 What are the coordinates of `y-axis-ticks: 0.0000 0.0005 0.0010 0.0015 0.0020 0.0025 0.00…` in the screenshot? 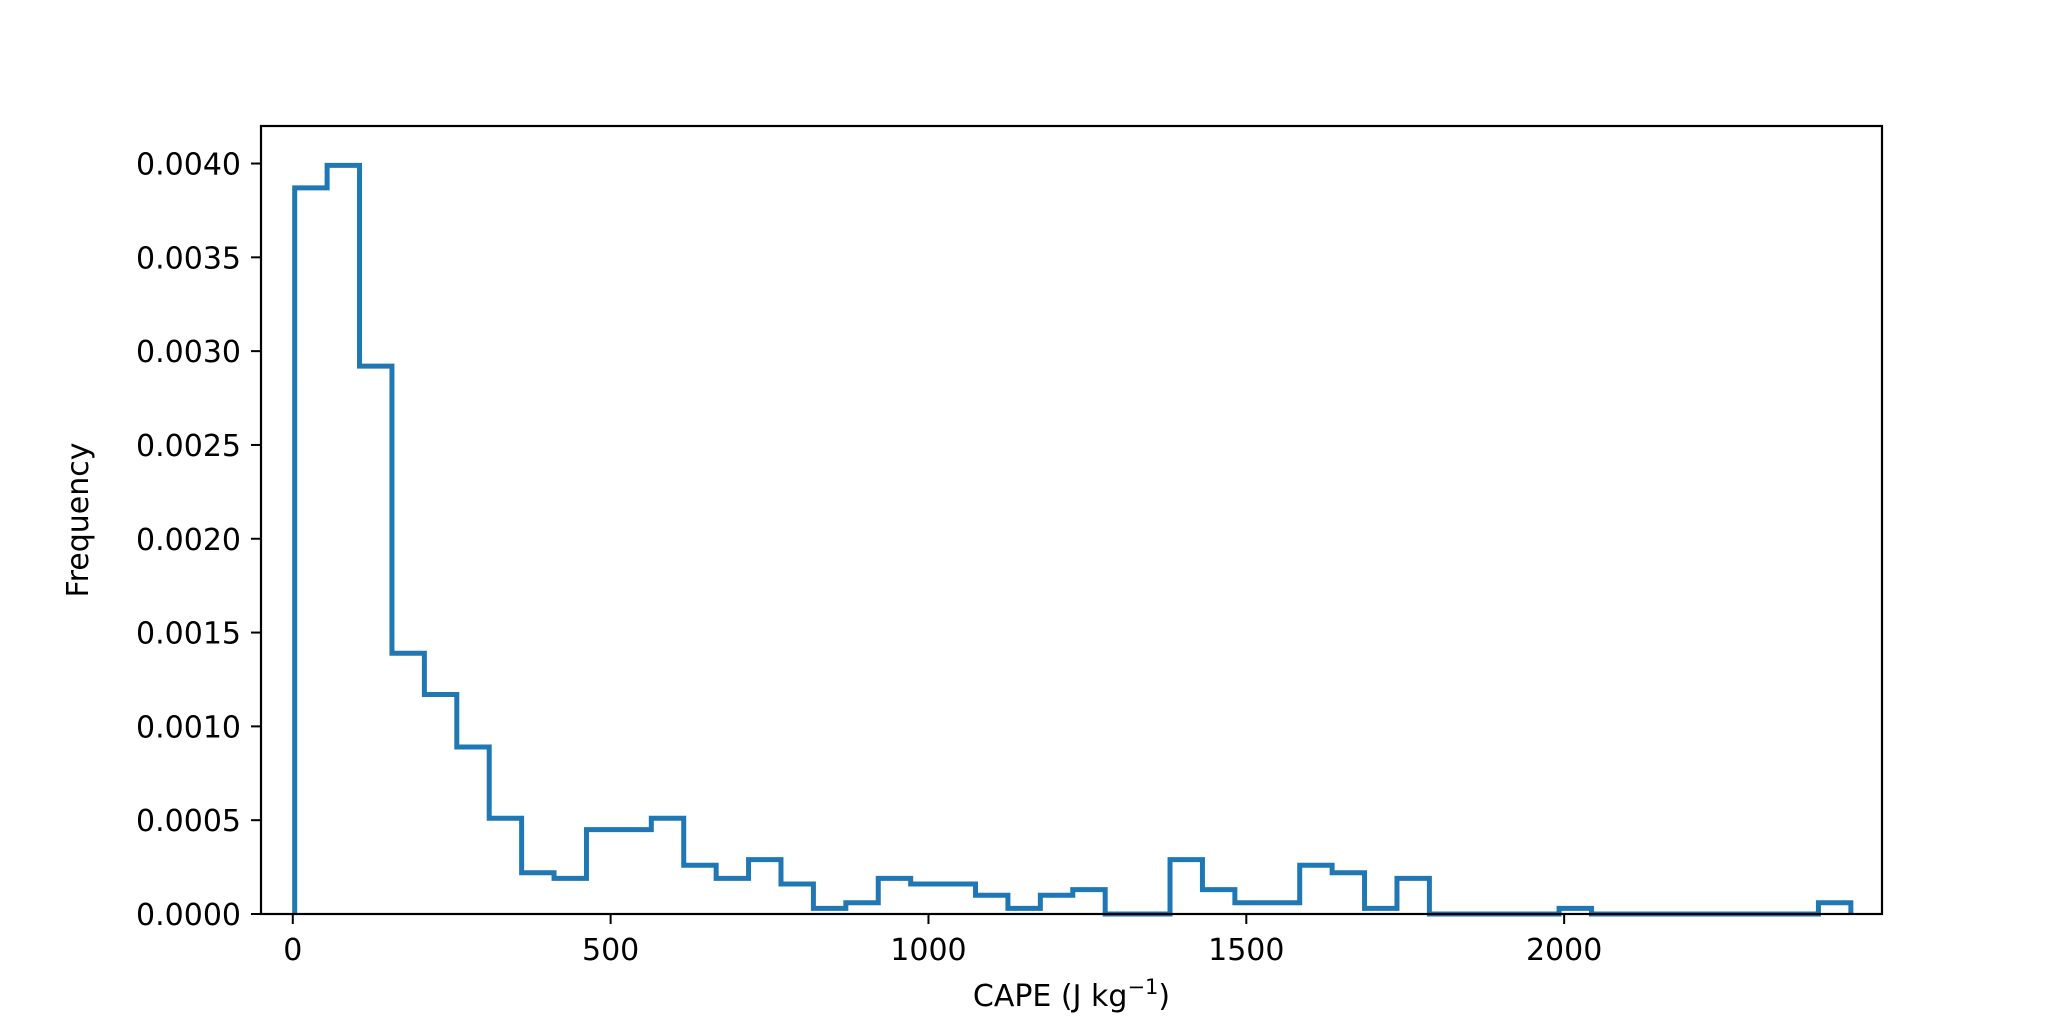 It's located at (198, 540).